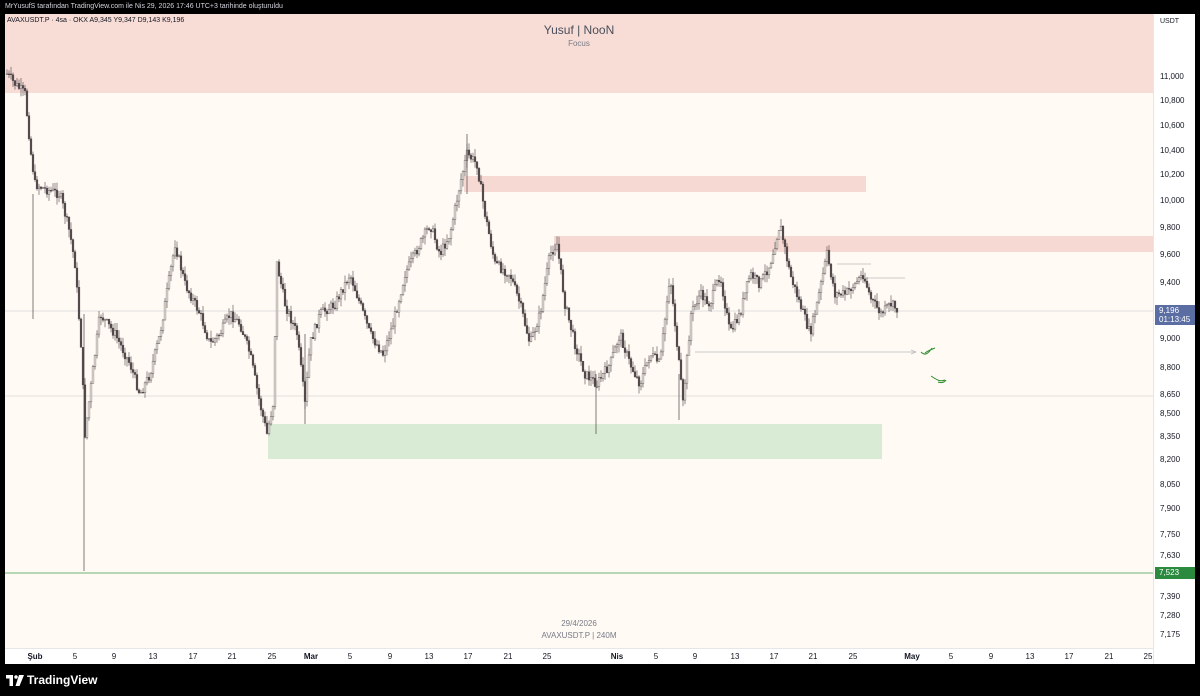  Describe the element at coordinates (1170, 555) in the screenshot. I see `price-tick-label: 7,630` at that location.